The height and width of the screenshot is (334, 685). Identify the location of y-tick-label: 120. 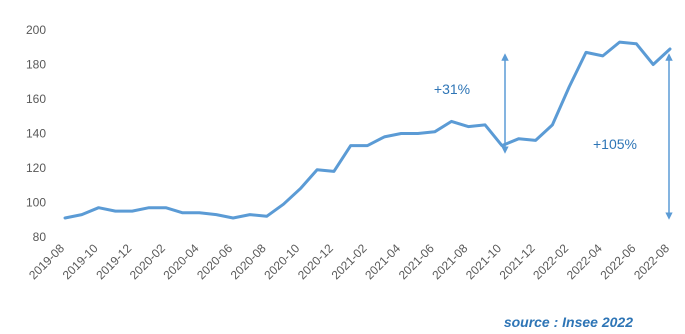
(36, 168).